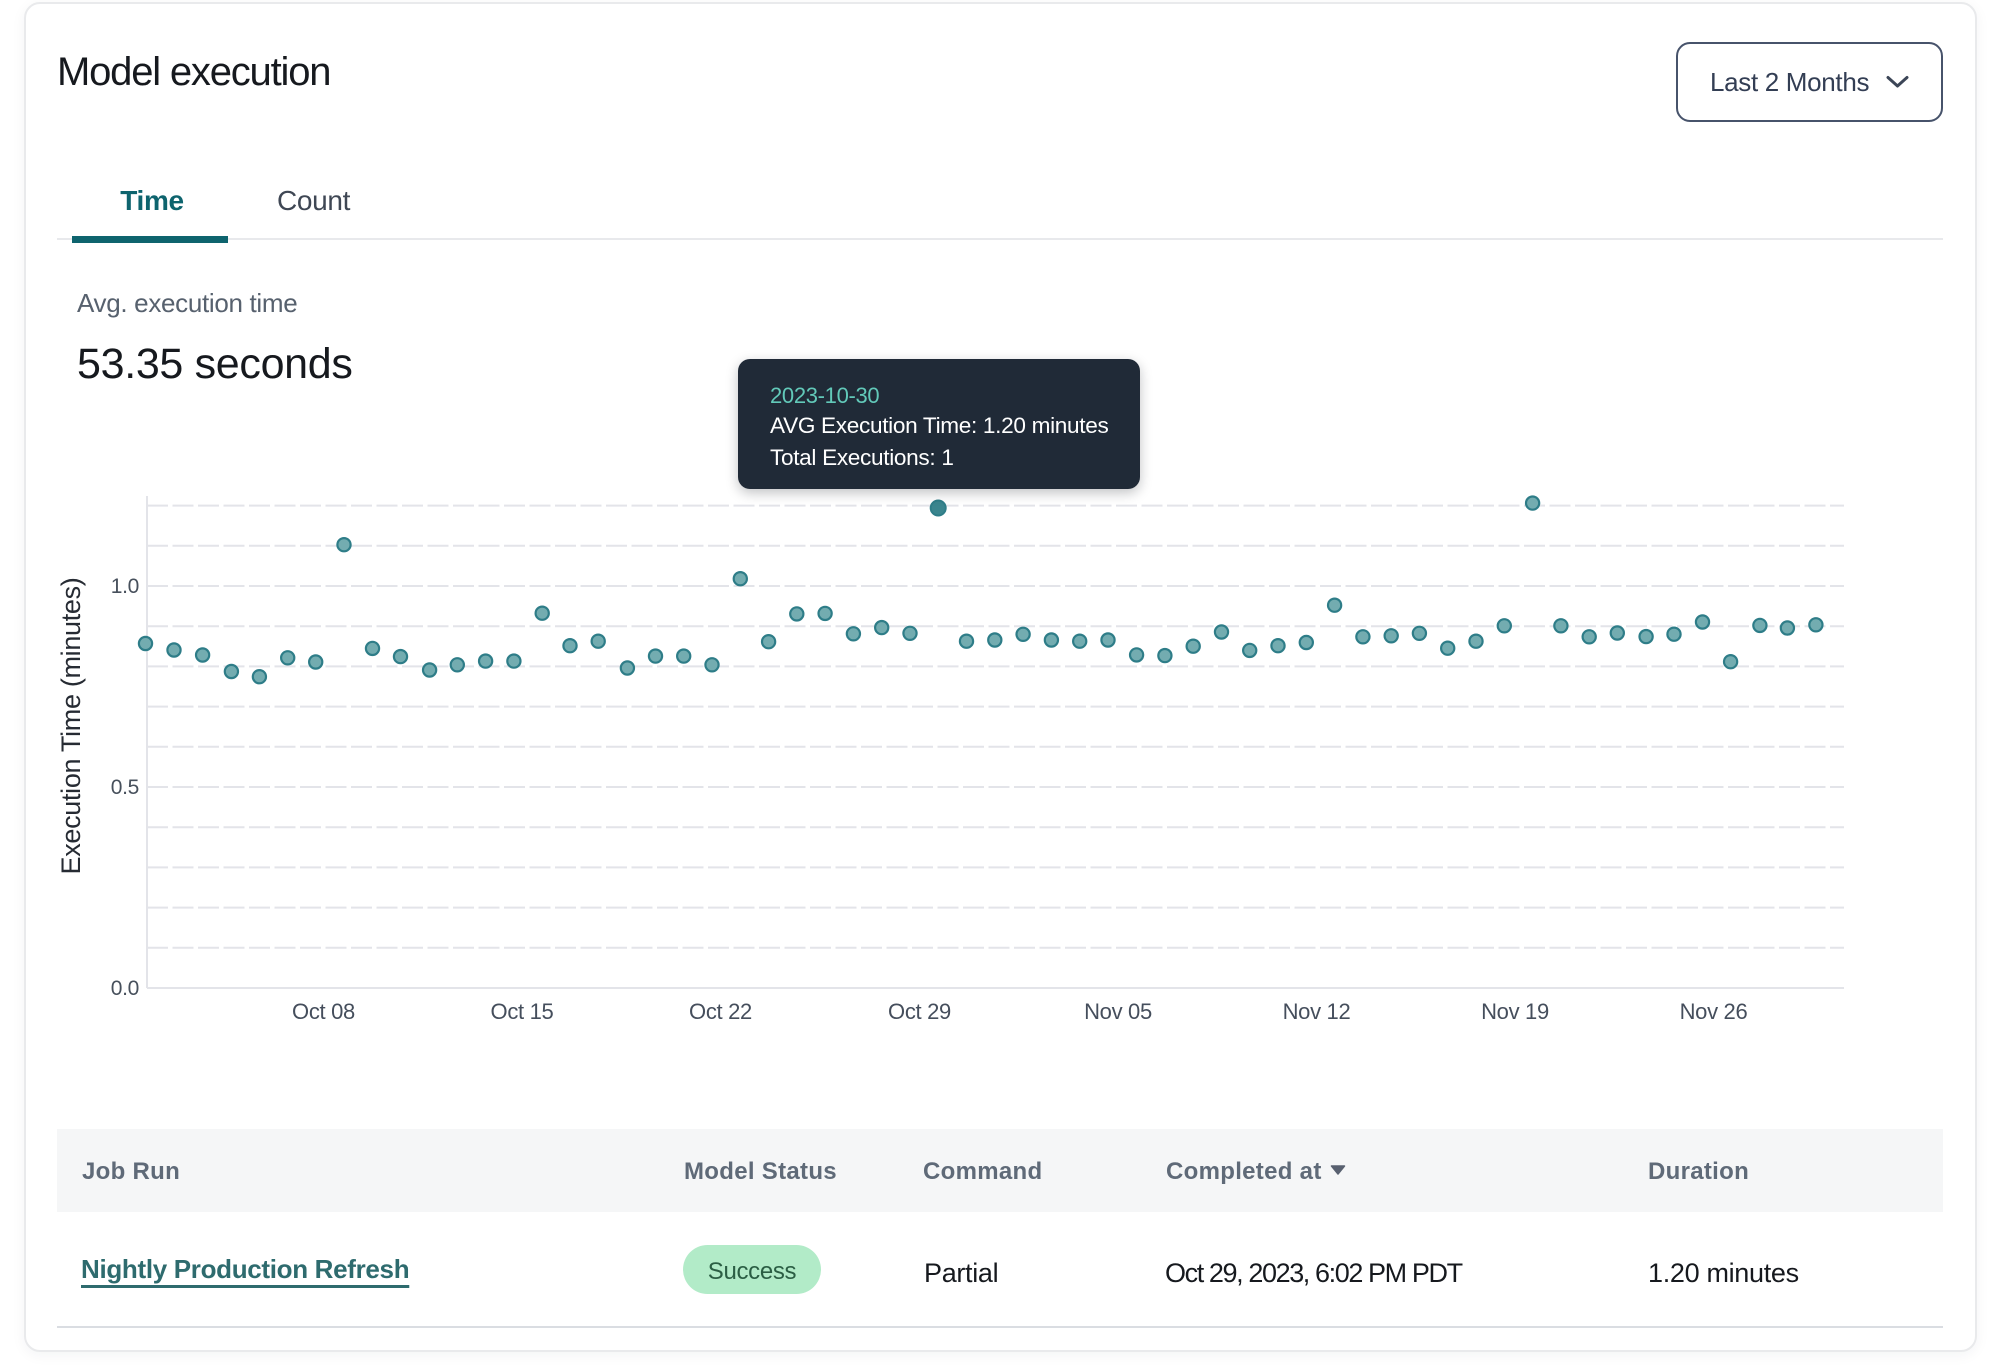 The height and width of the screenshot is (1372, 2016). Describe the element at coordinates (720, 1011) in the screenshot. I see `svg-text: Oct 22` at that location.